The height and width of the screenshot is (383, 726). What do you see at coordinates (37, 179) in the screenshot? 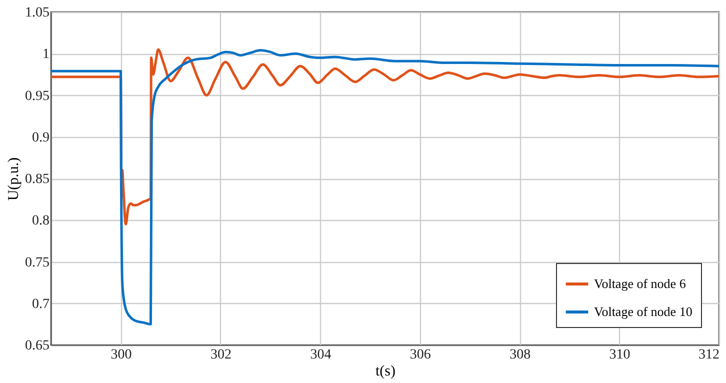
I see `y-tick-label: 0.85` at bounding box center [37, 179].